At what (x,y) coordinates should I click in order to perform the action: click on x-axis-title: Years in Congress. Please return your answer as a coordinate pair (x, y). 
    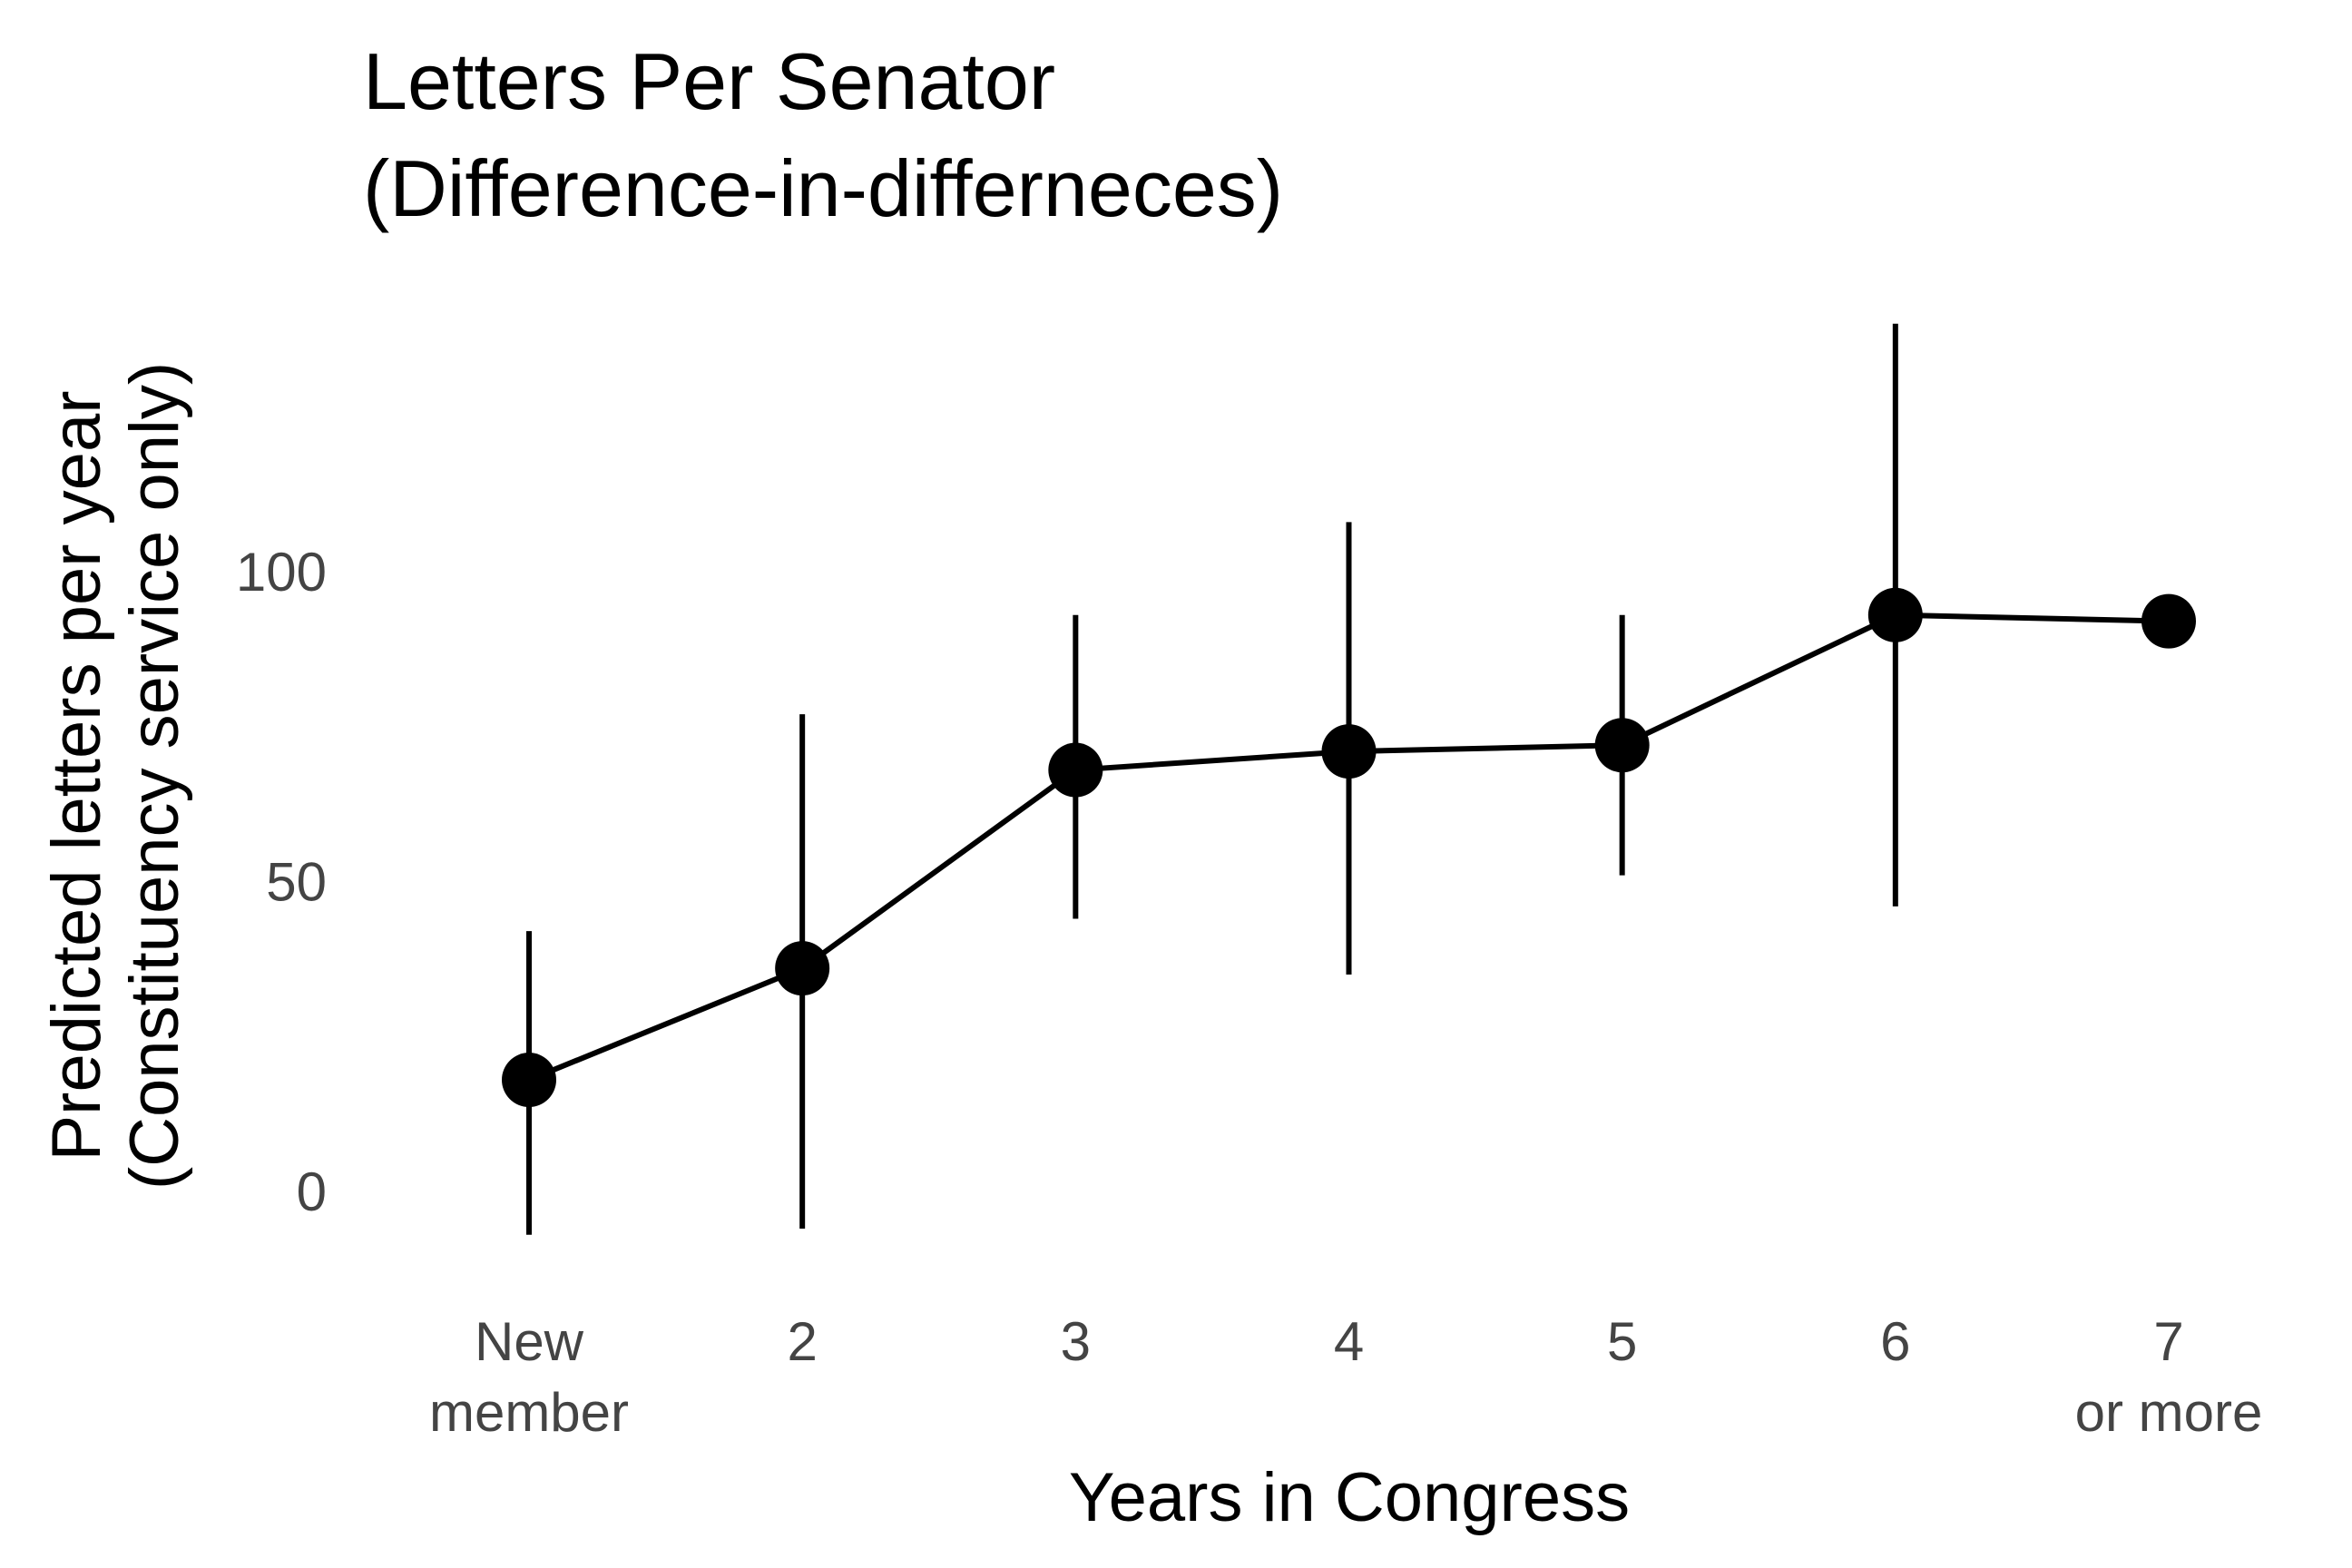
    Looking at the image, I should click on (1349, 1497).